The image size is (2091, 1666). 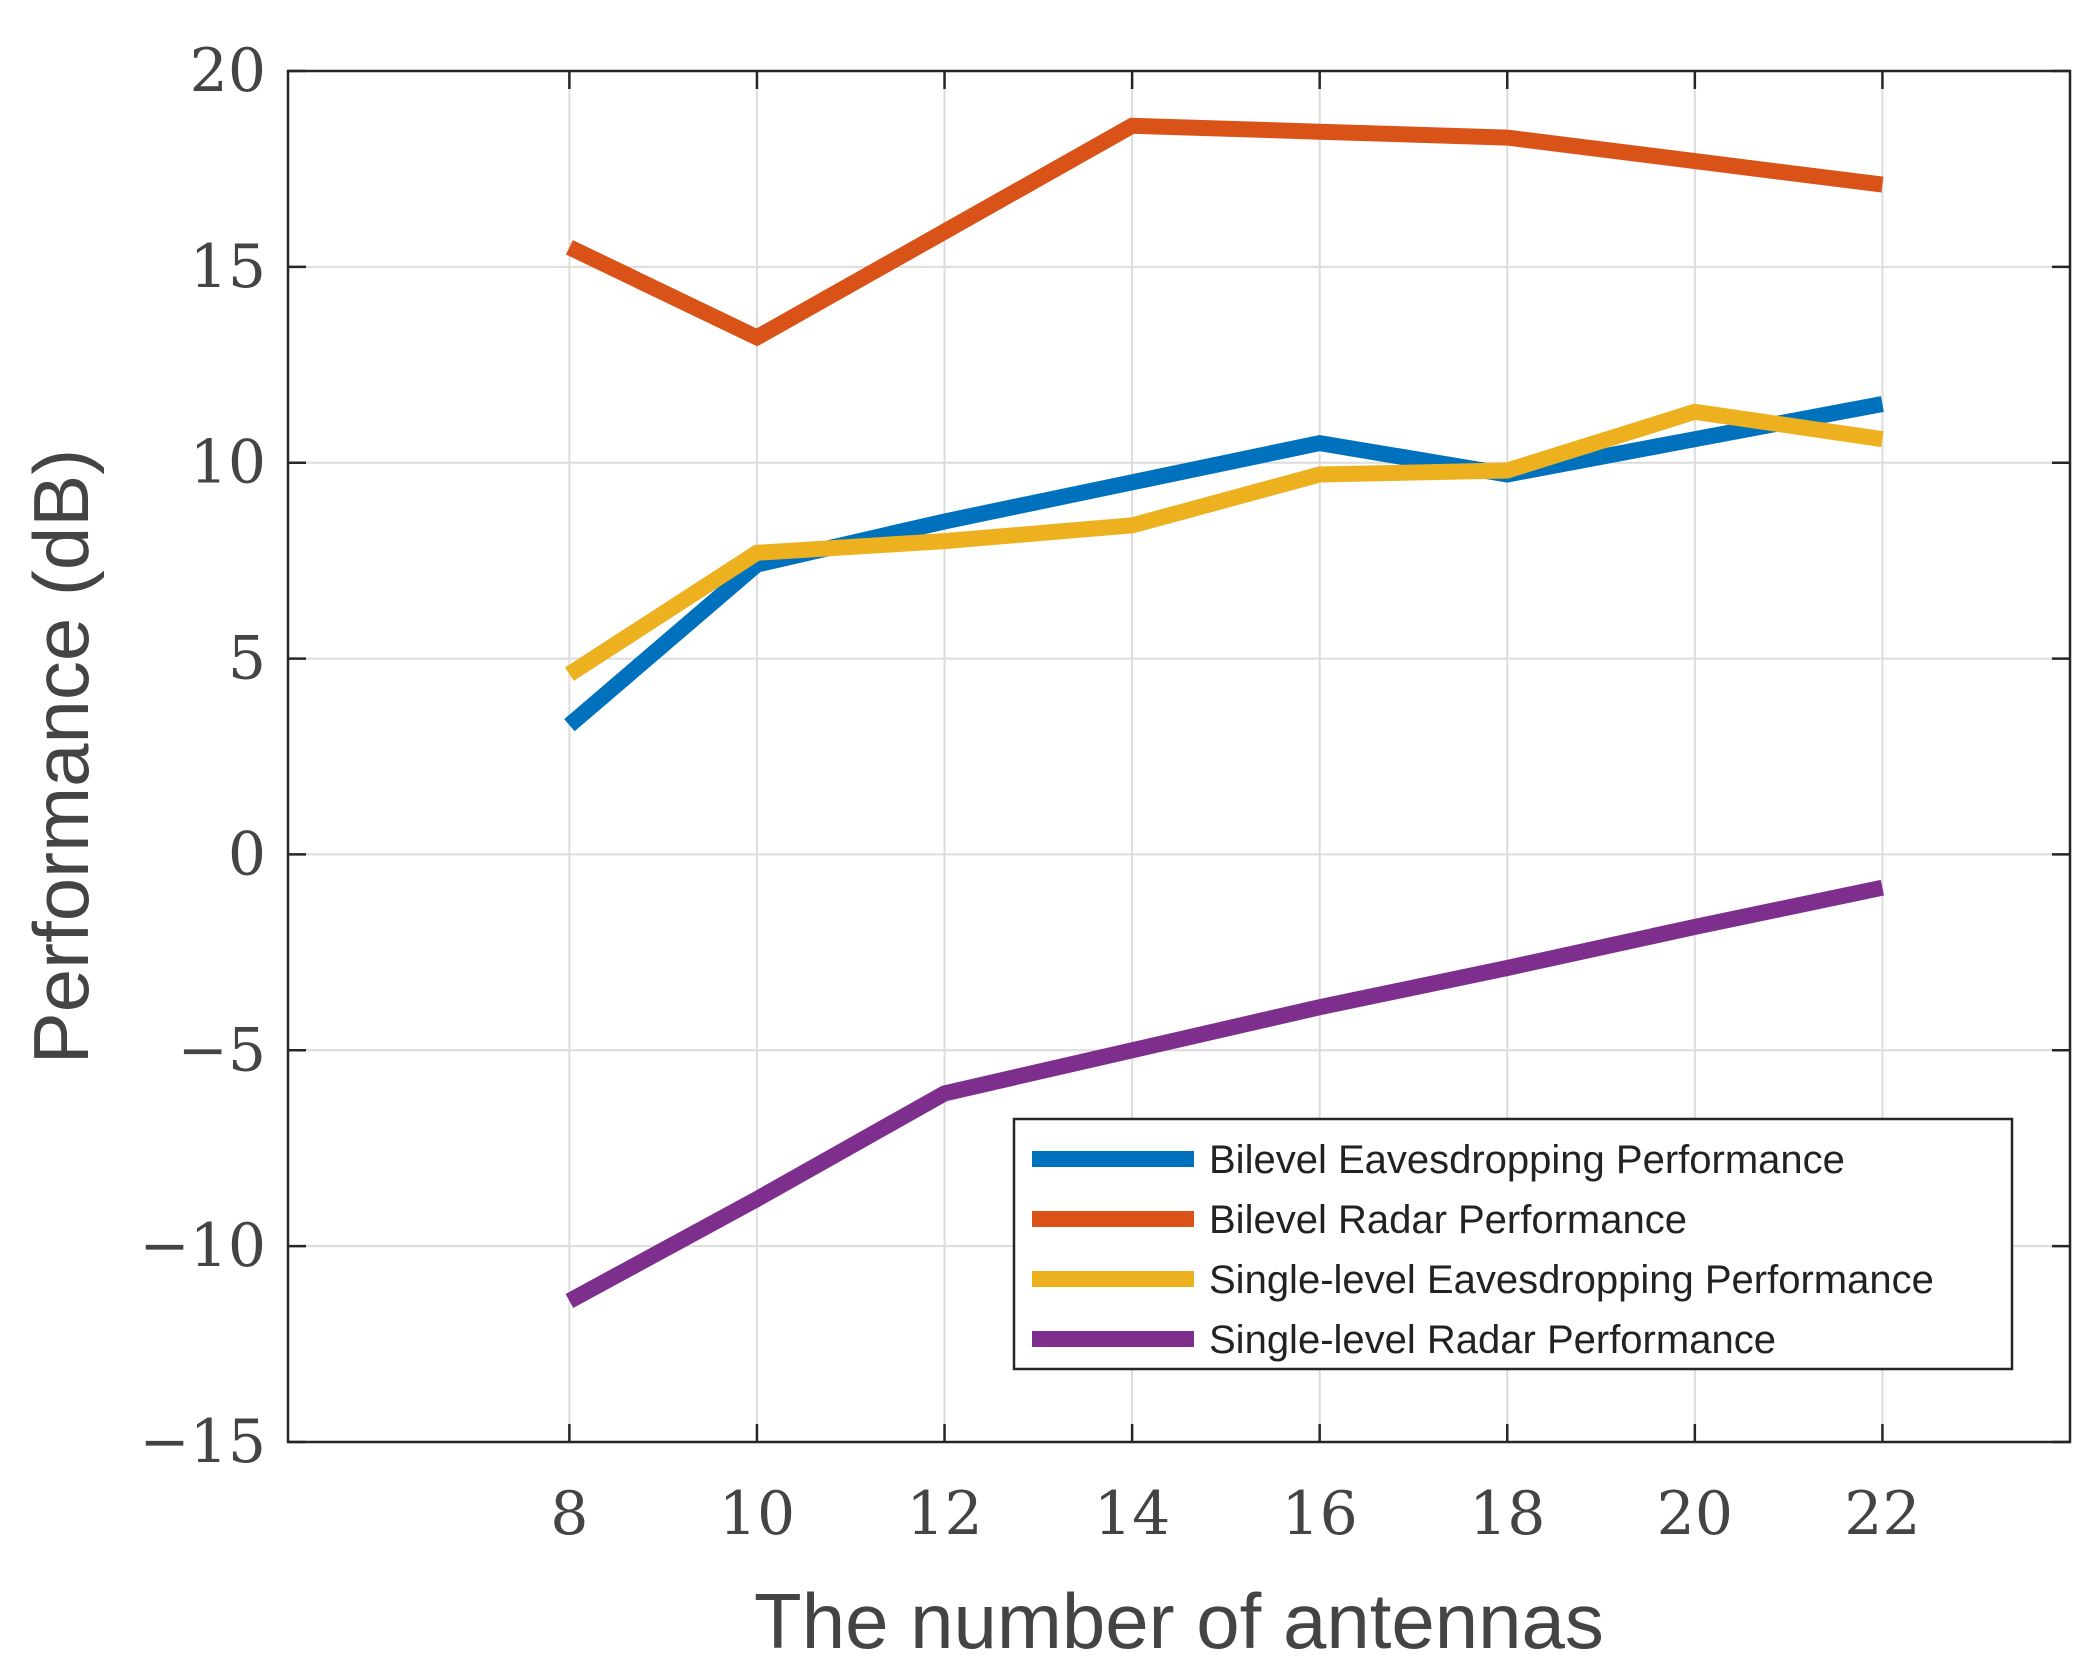 I want to click on y-tick-label: 0, so click(x=247, y=854).